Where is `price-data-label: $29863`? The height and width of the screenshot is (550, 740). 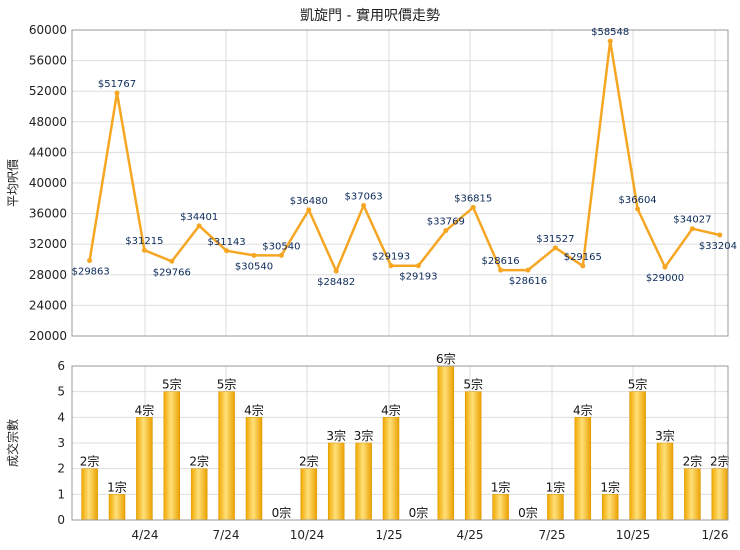 price-data-label: $29863 is located at coordinates (91, 272).